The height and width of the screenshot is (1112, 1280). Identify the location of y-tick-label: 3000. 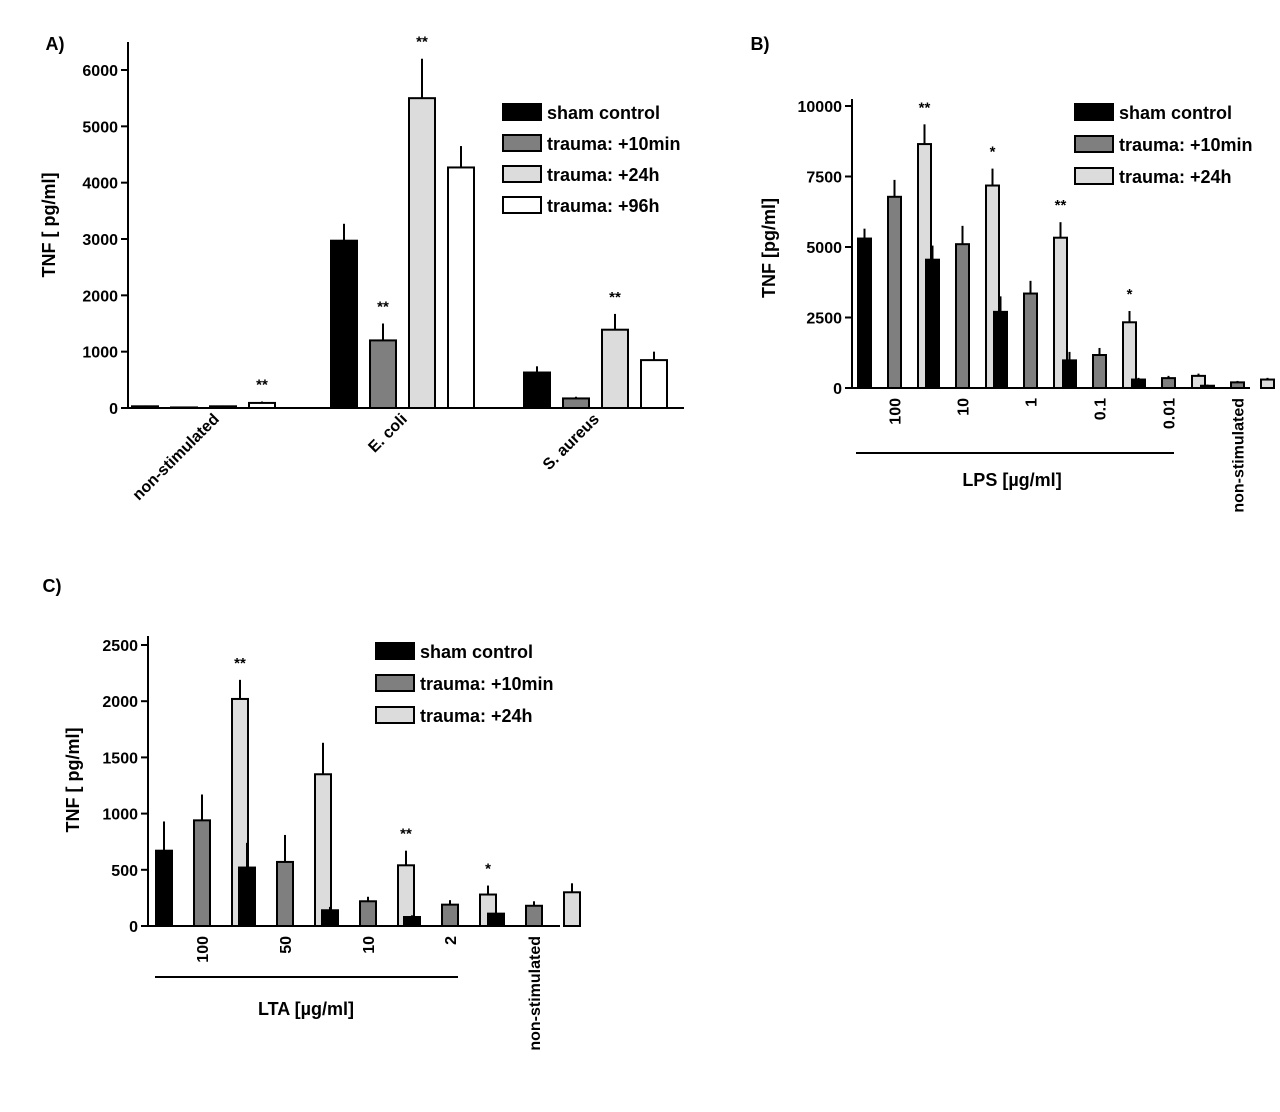
(100, 240).